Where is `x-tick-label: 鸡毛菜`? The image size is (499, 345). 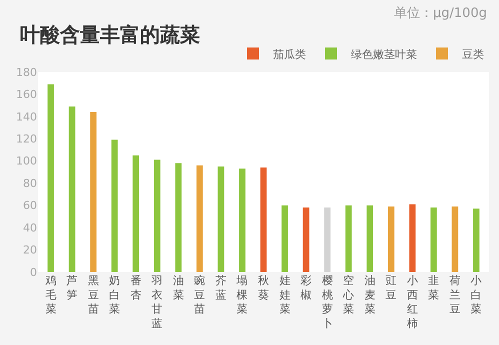 x-tick-label: 鸡毛菜 is located at coordinates (50, 295).